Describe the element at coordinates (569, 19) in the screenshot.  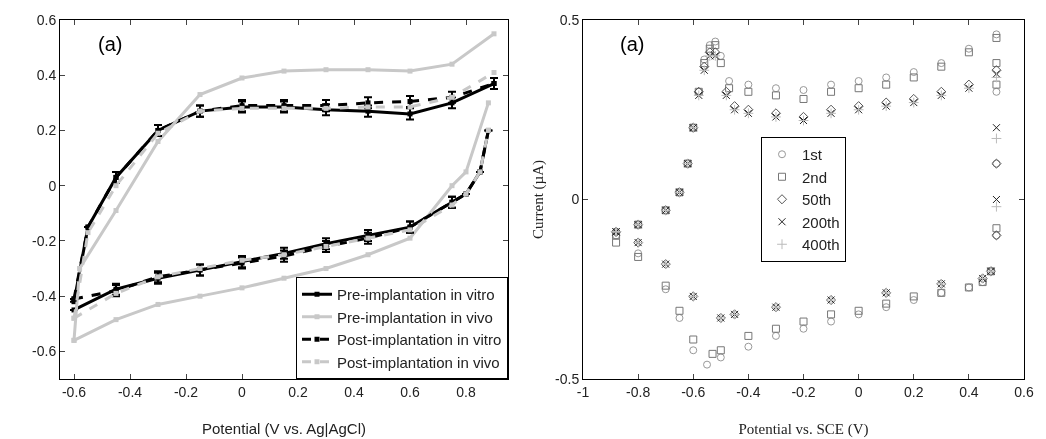
I see `y-tick-label: 0.5` at that location.